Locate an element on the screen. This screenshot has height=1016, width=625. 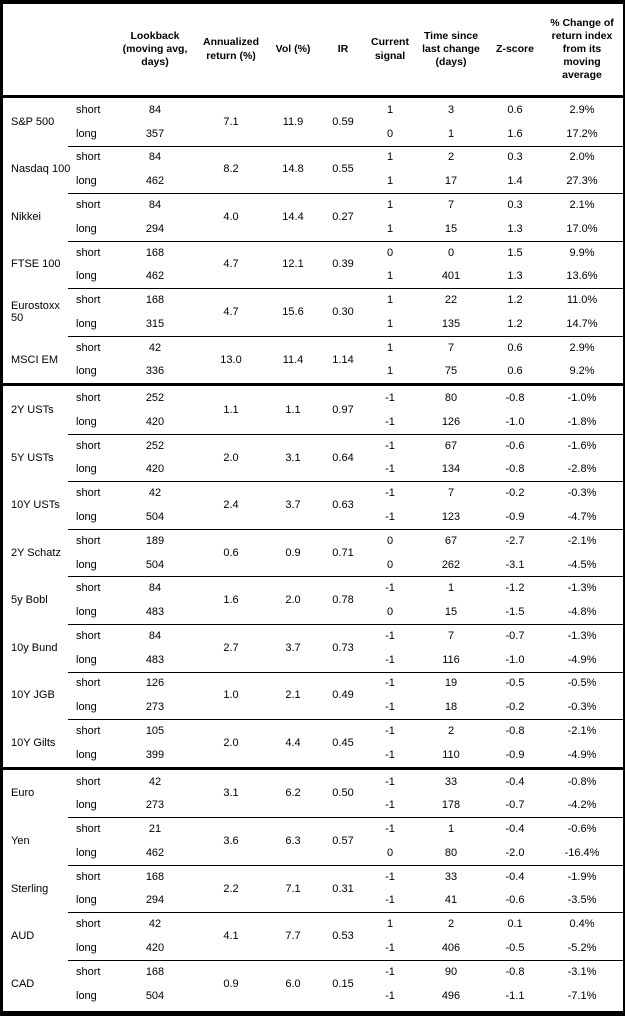
time-since-change-long: 134 is located at coordinates (451, 469).